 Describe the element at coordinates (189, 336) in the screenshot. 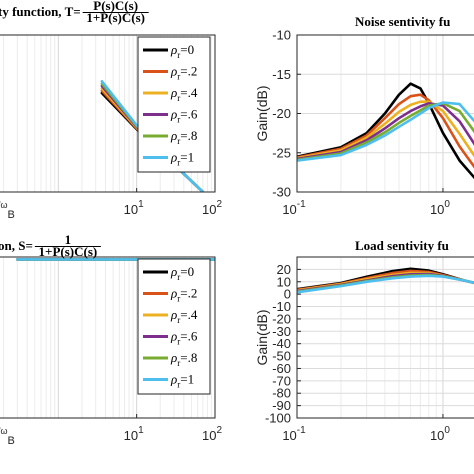

I see `legend-label: =.6` at that location.